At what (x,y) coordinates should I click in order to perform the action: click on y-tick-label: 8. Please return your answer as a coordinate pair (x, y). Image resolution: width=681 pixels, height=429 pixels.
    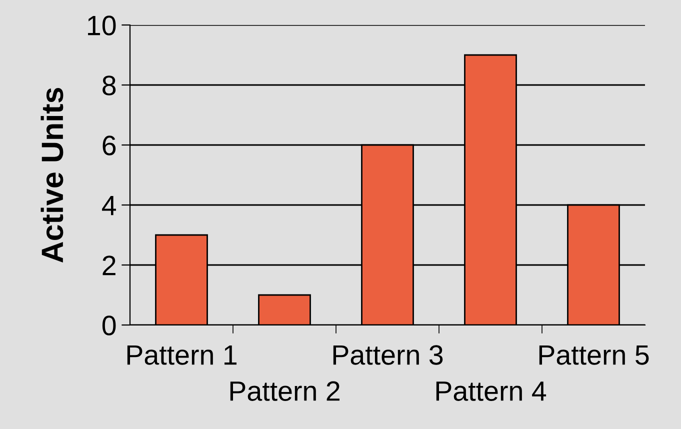
    Looking at the image, I should click on (109, 86).